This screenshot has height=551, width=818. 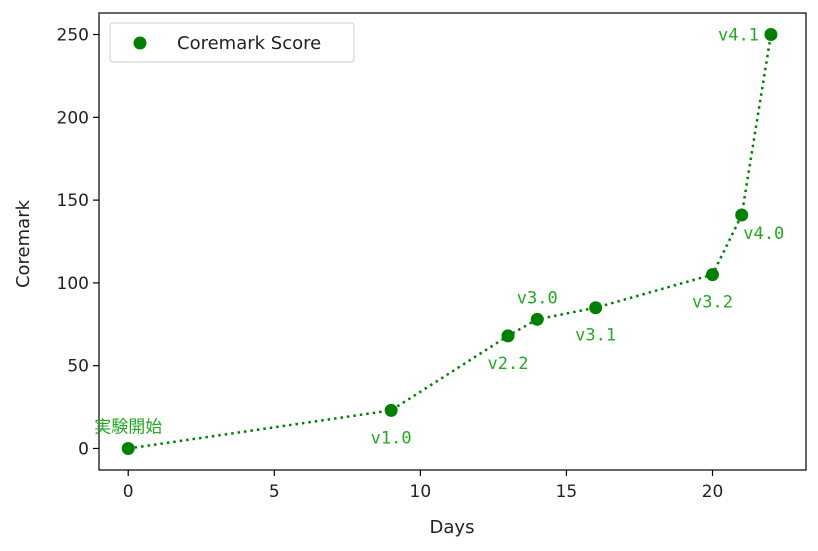 I want to click on y-tick-label: 0, so click(x=83, y=449).